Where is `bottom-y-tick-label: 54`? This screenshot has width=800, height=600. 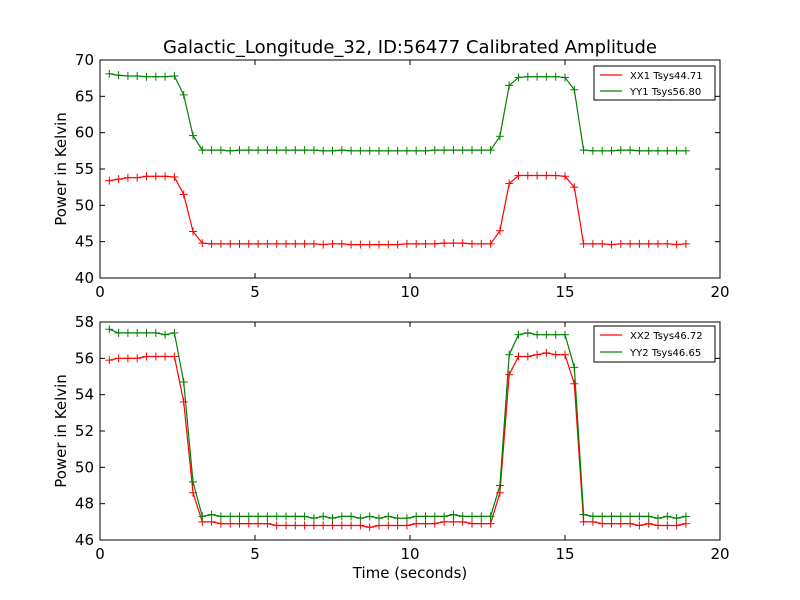 bottom-y-tick-label: 54 is located at coordinates (84, 395).